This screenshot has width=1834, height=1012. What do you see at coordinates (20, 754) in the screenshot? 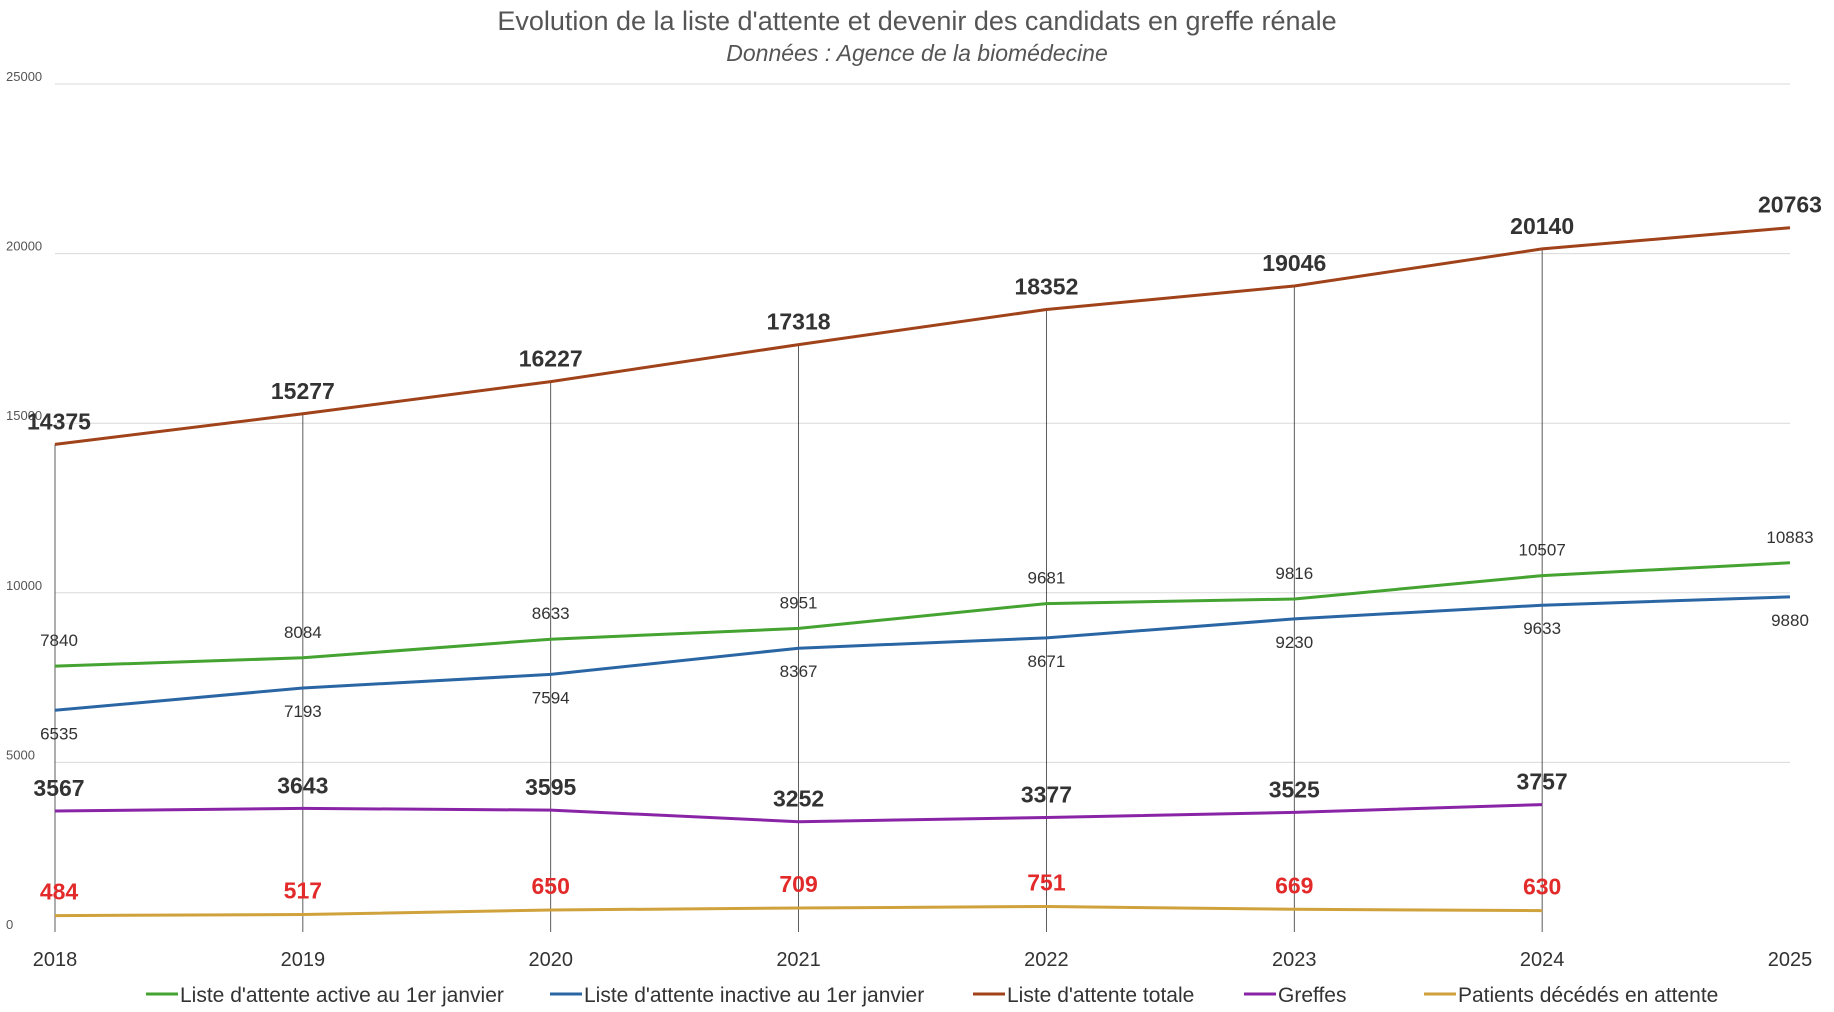
I see `y-tick-label: 5000` at bounding box center [20, 754].